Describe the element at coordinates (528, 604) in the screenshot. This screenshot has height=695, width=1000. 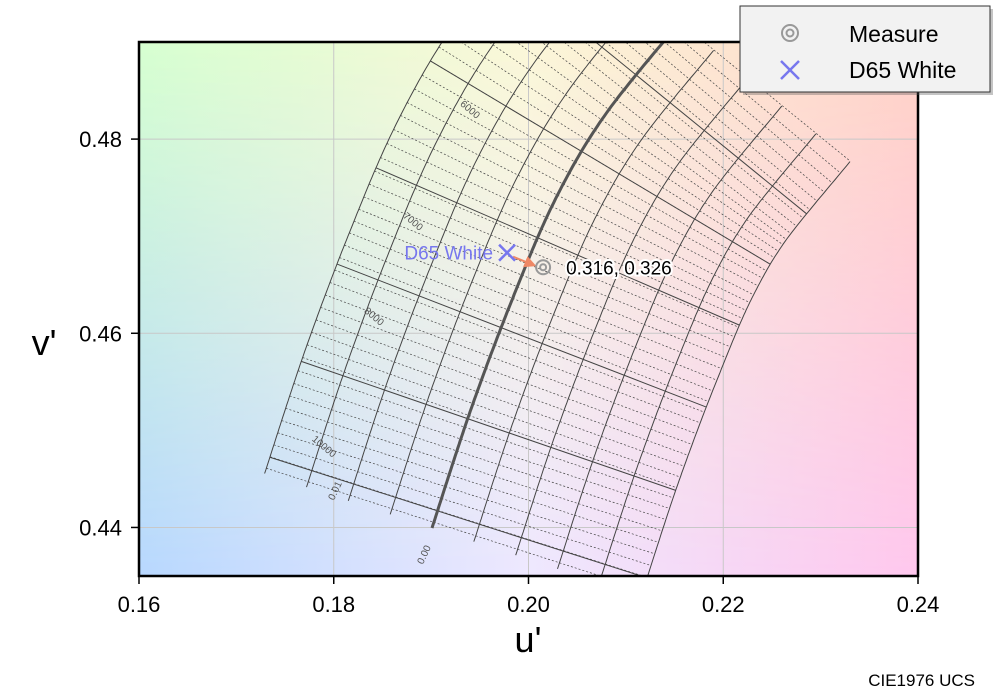
I see `x-tick-label: 0.20` at that location.